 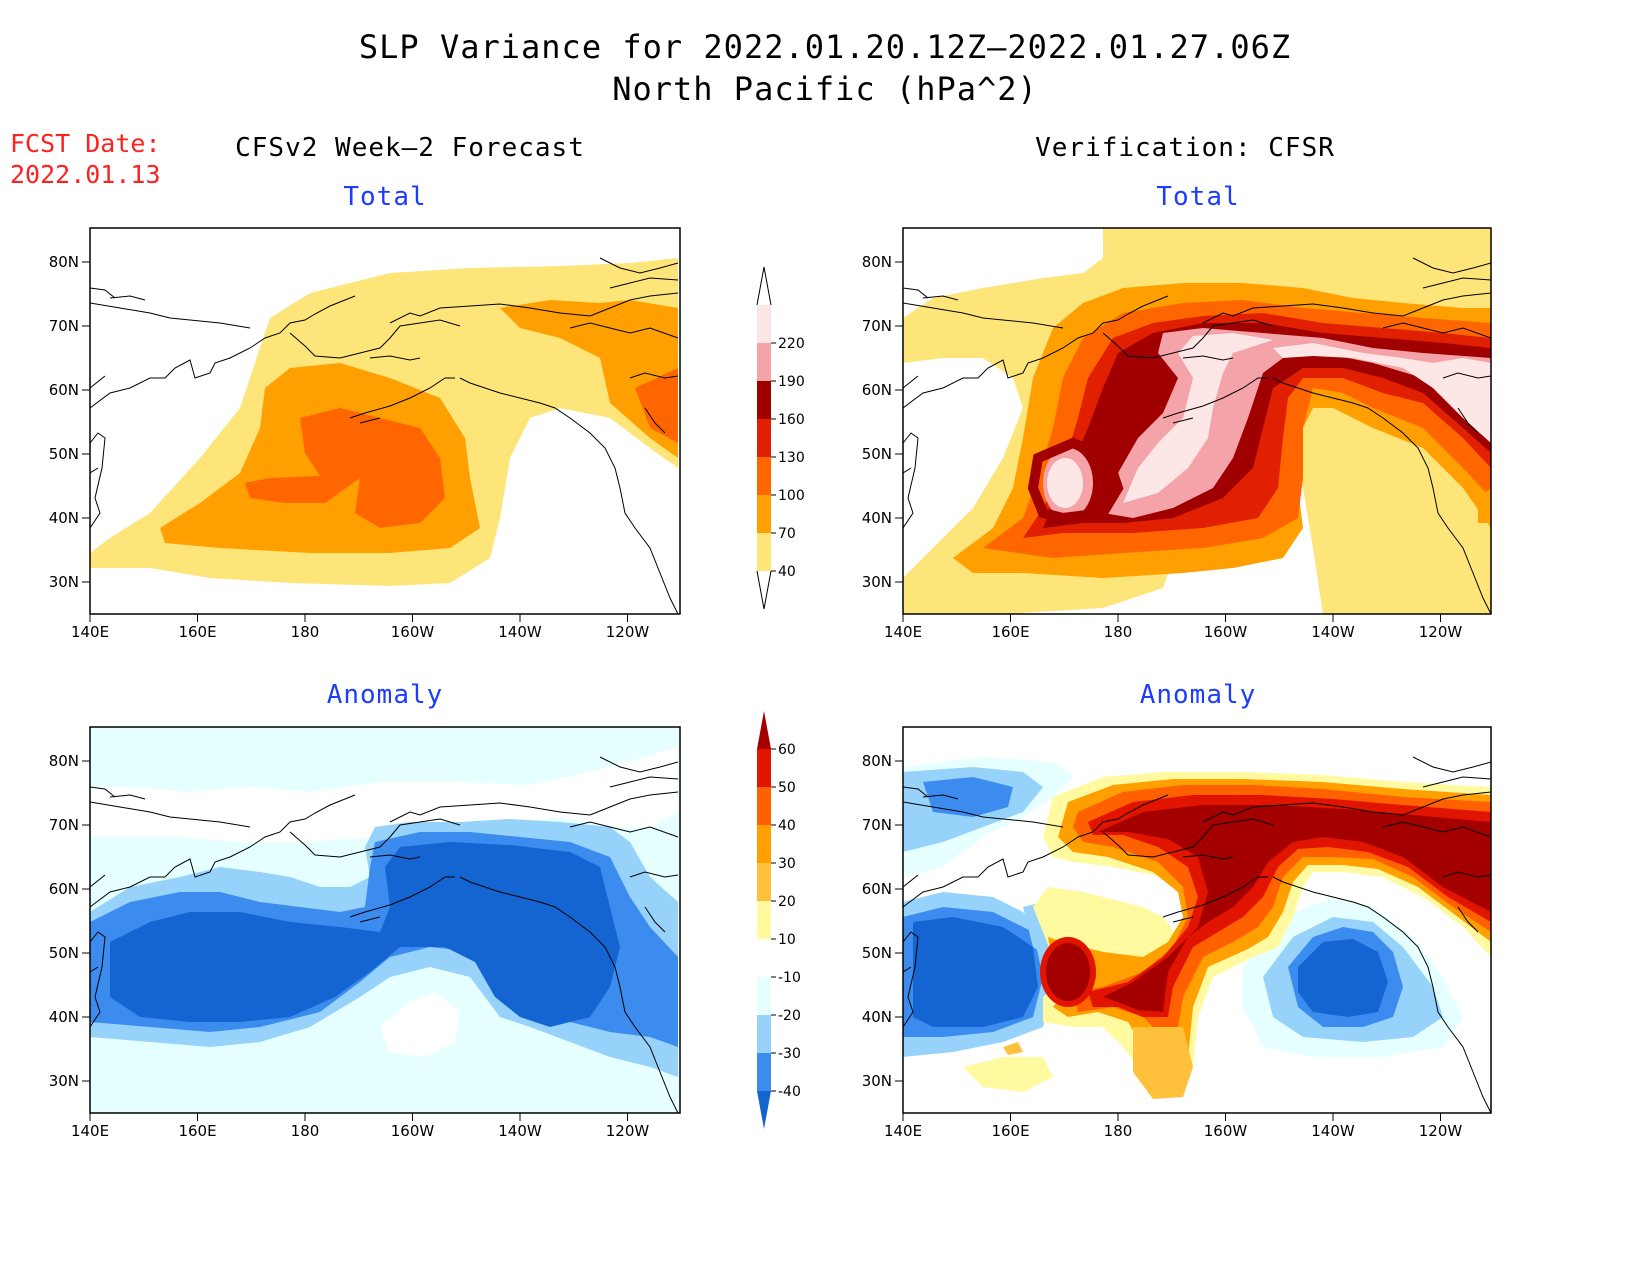 What do you see at coordinates (780, 438) in the screenshot?
I see `colorbar-total: 40 70 100 130 160 190 220` at bounding box center [780, 438].